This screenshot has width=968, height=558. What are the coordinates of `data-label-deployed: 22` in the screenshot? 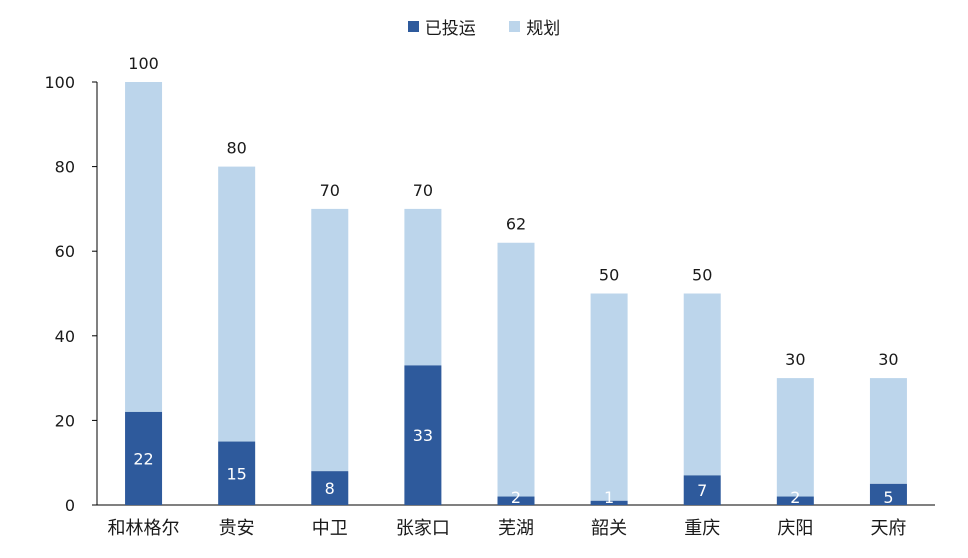 It's located at (143, 458).